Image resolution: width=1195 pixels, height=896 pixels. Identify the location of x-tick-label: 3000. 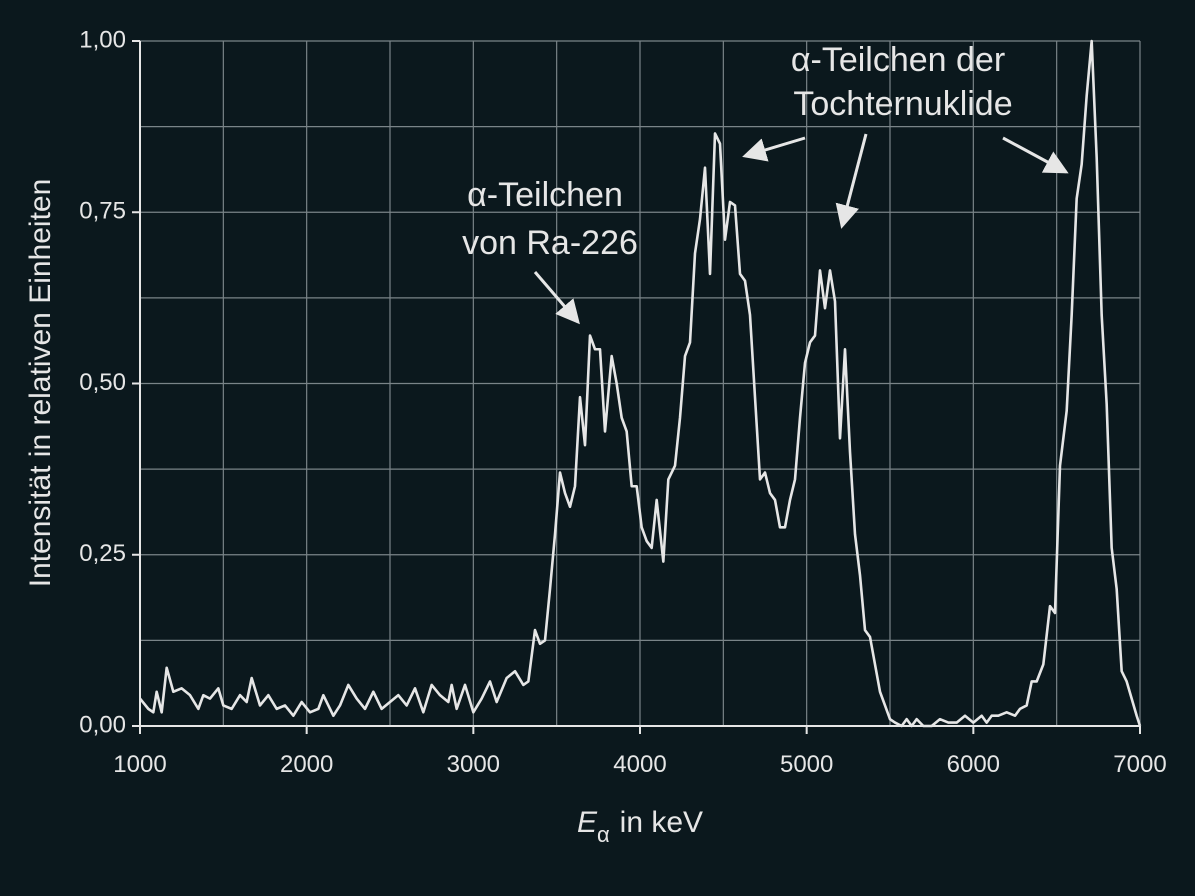
(473, 764).